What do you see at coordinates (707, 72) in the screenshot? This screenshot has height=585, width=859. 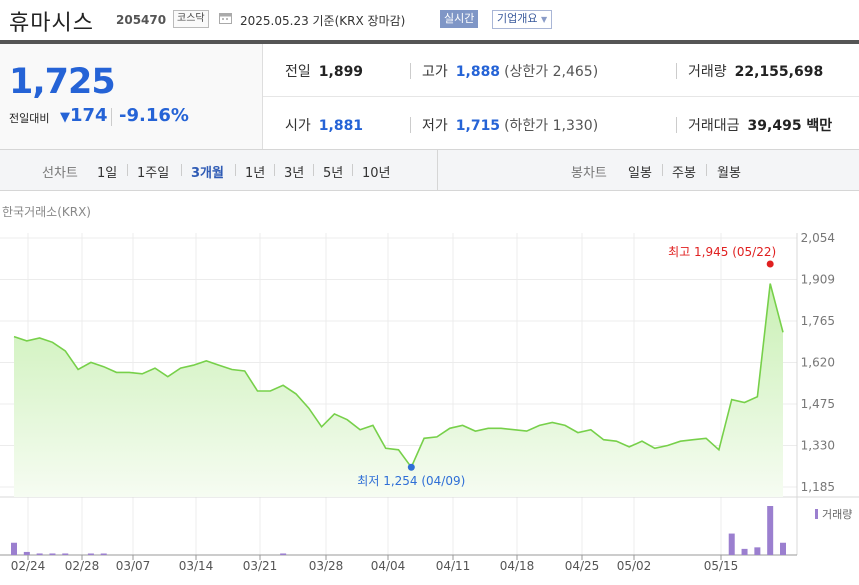 I see `volume-label: 거래량` at bounding box center [707, 72].